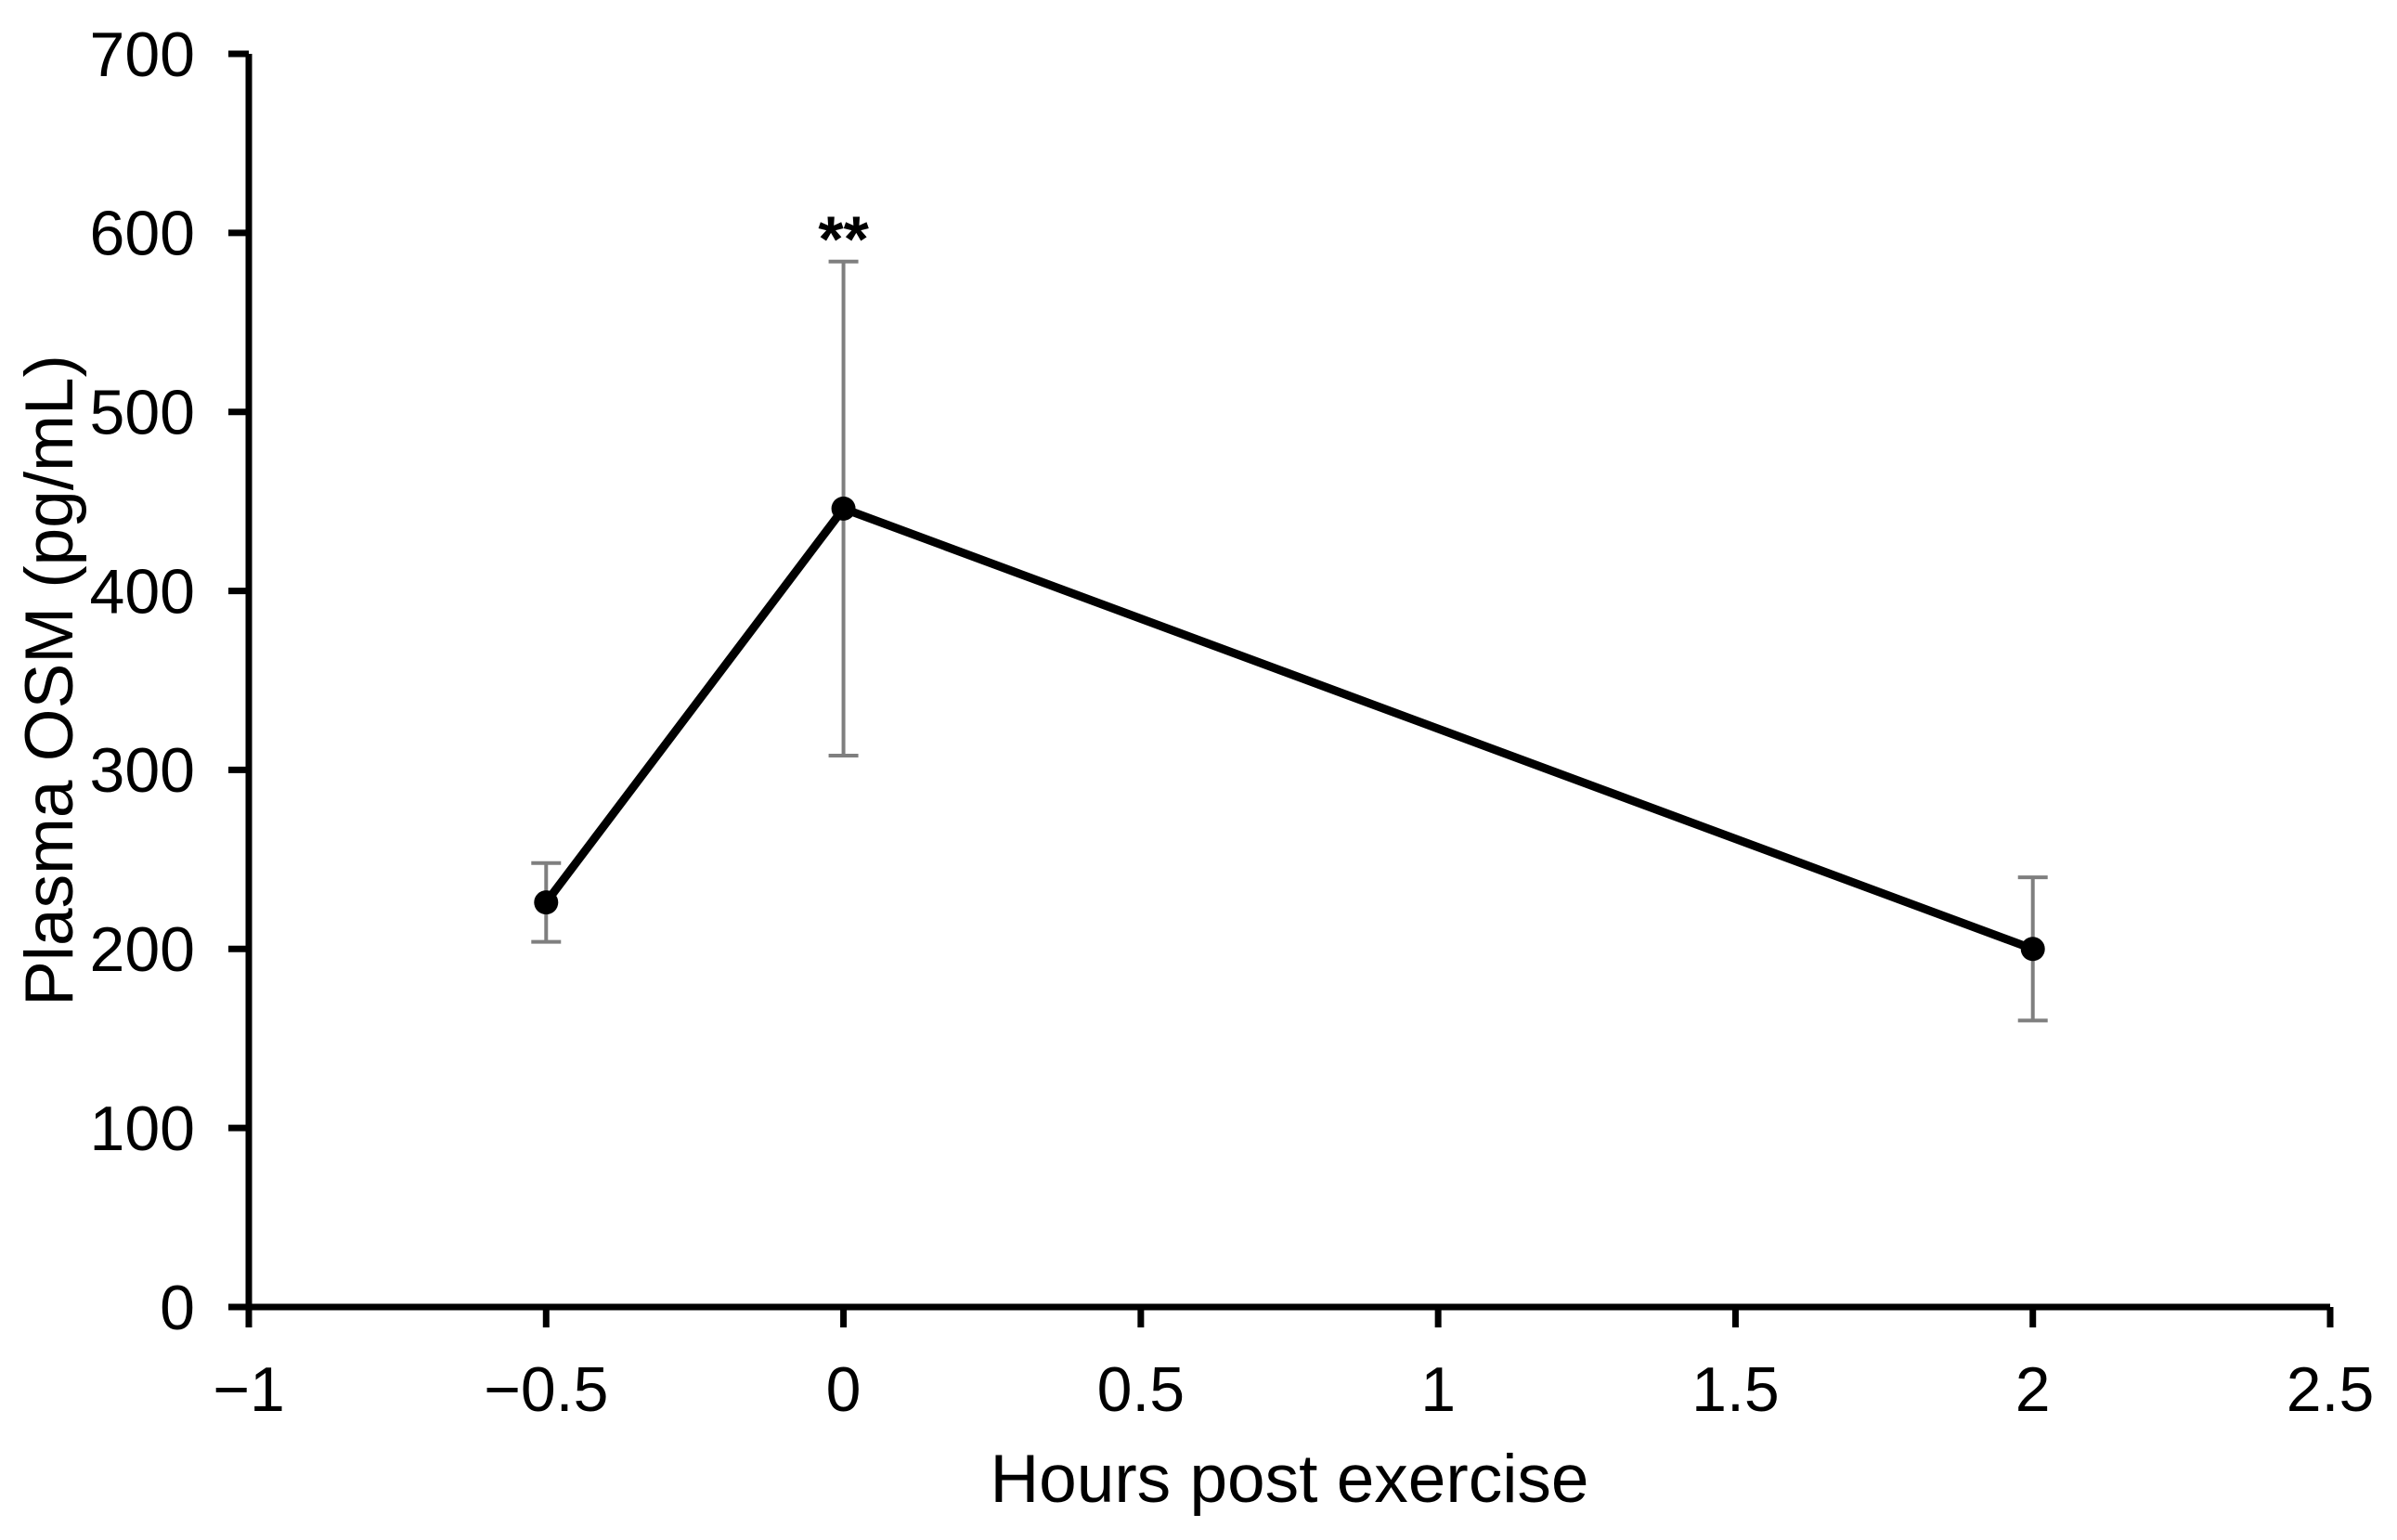 This screenshot has height=1540, width=2397. What do you see at coordinates (546, 1390) in the screenshot?
I see `x-tick-label: −0.5` at bounding box center [546, 1390].